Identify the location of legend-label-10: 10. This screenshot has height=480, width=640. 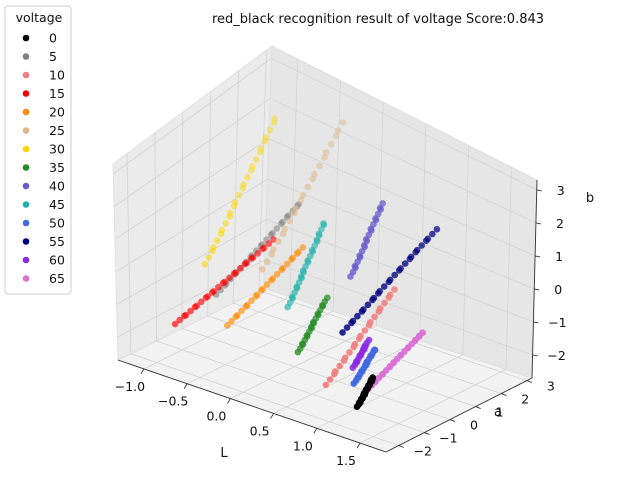
(57, 75).